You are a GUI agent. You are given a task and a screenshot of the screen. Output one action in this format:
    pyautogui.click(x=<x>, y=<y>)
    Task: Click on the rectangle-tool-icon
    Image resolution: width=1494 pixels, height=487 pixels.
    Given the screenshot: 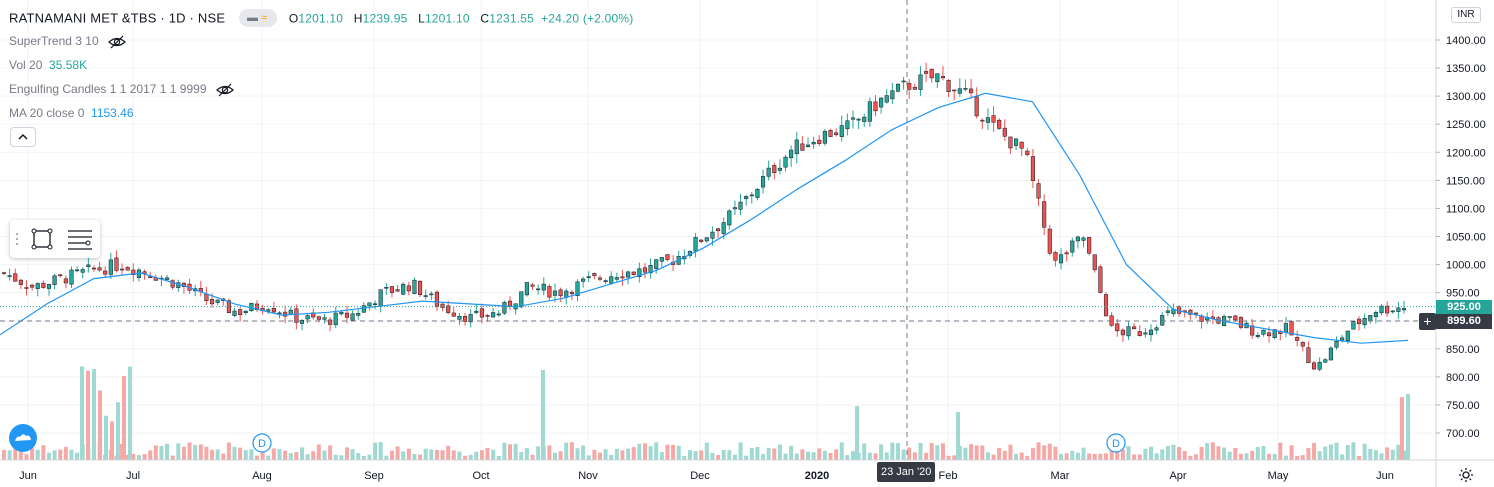 What is the action you would take?
    pyautogui.click(x=42, y=239)
    